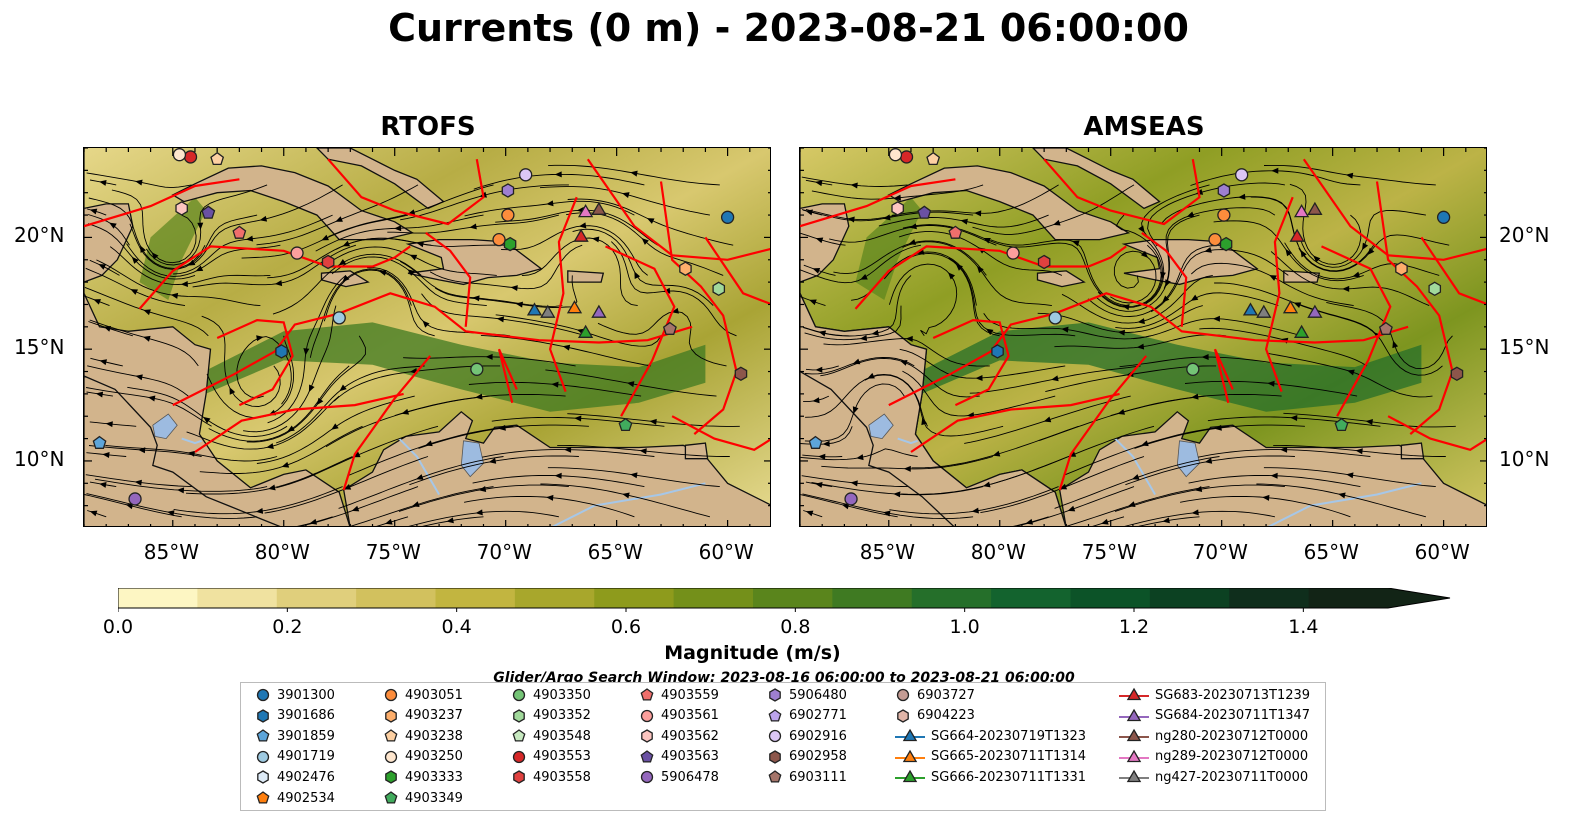  I want to click on lake-maracaibo, so click(472, 459).